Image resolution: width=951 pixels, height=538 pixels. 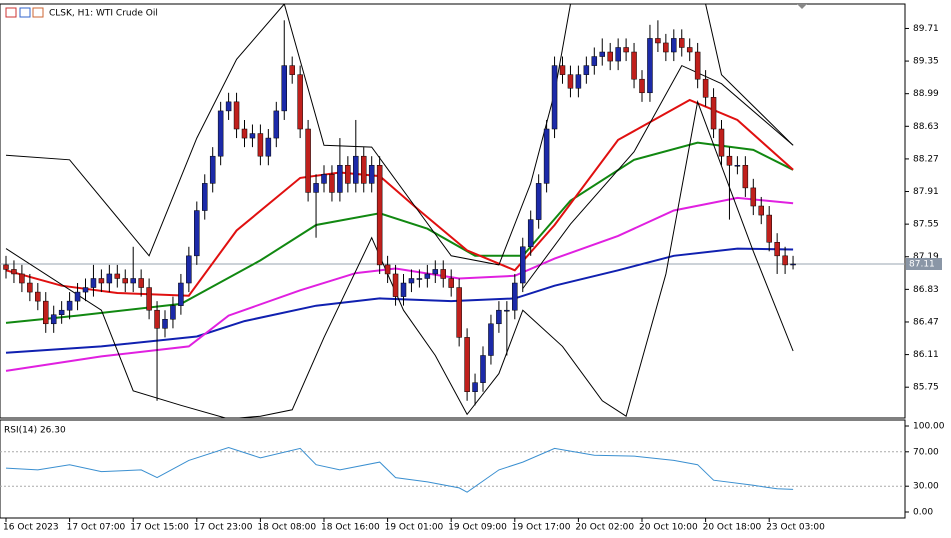 I want to click on rsi-label: RSI(14) 26.30, so click(x=35, y=431).